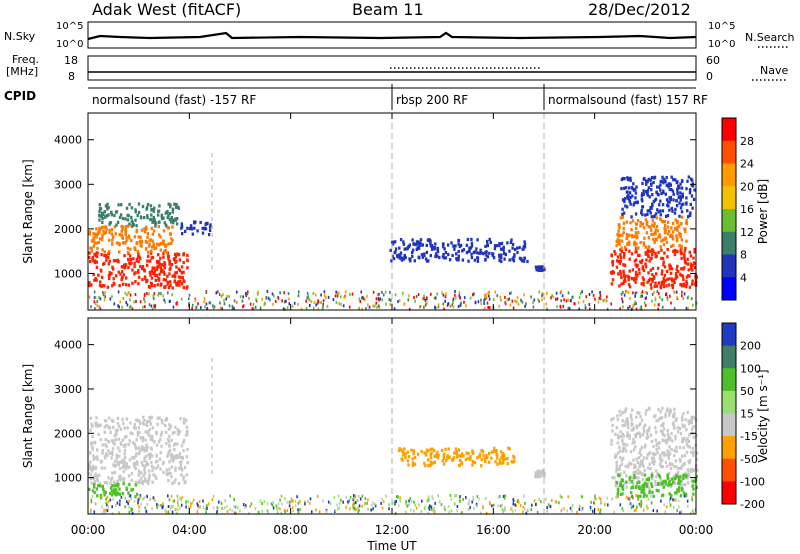 The height and width of the screenshot is (554, 800). What do you see at coordinates (392, 36) in the screenshot?
I see `nsky-trace` at bounding box center [392, 36].